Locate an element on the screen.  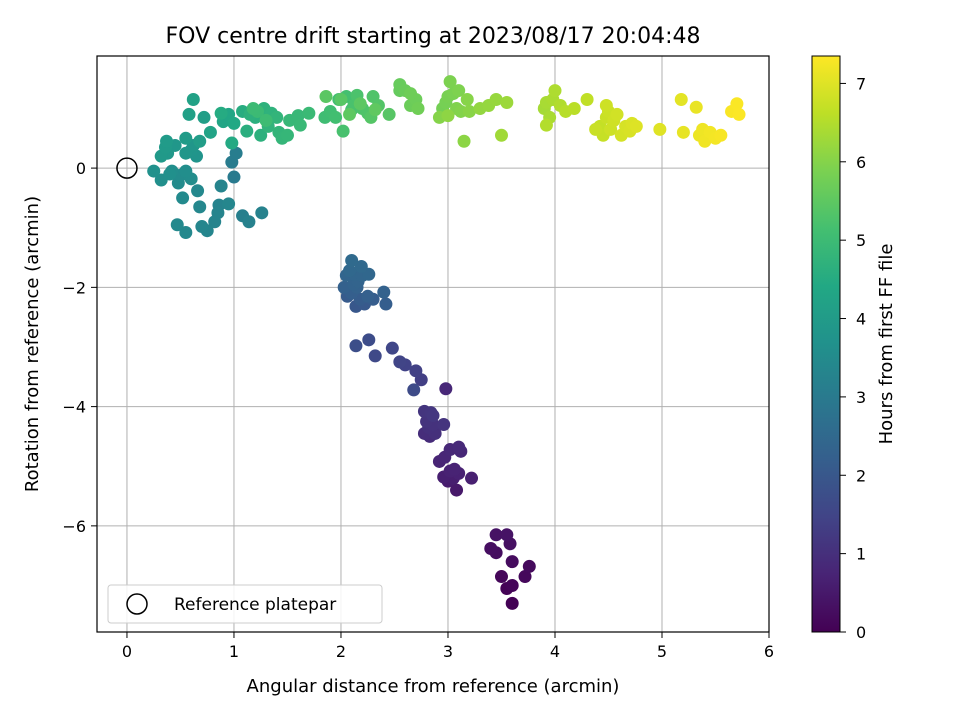
legend-box is located at coordinates (245, 604).